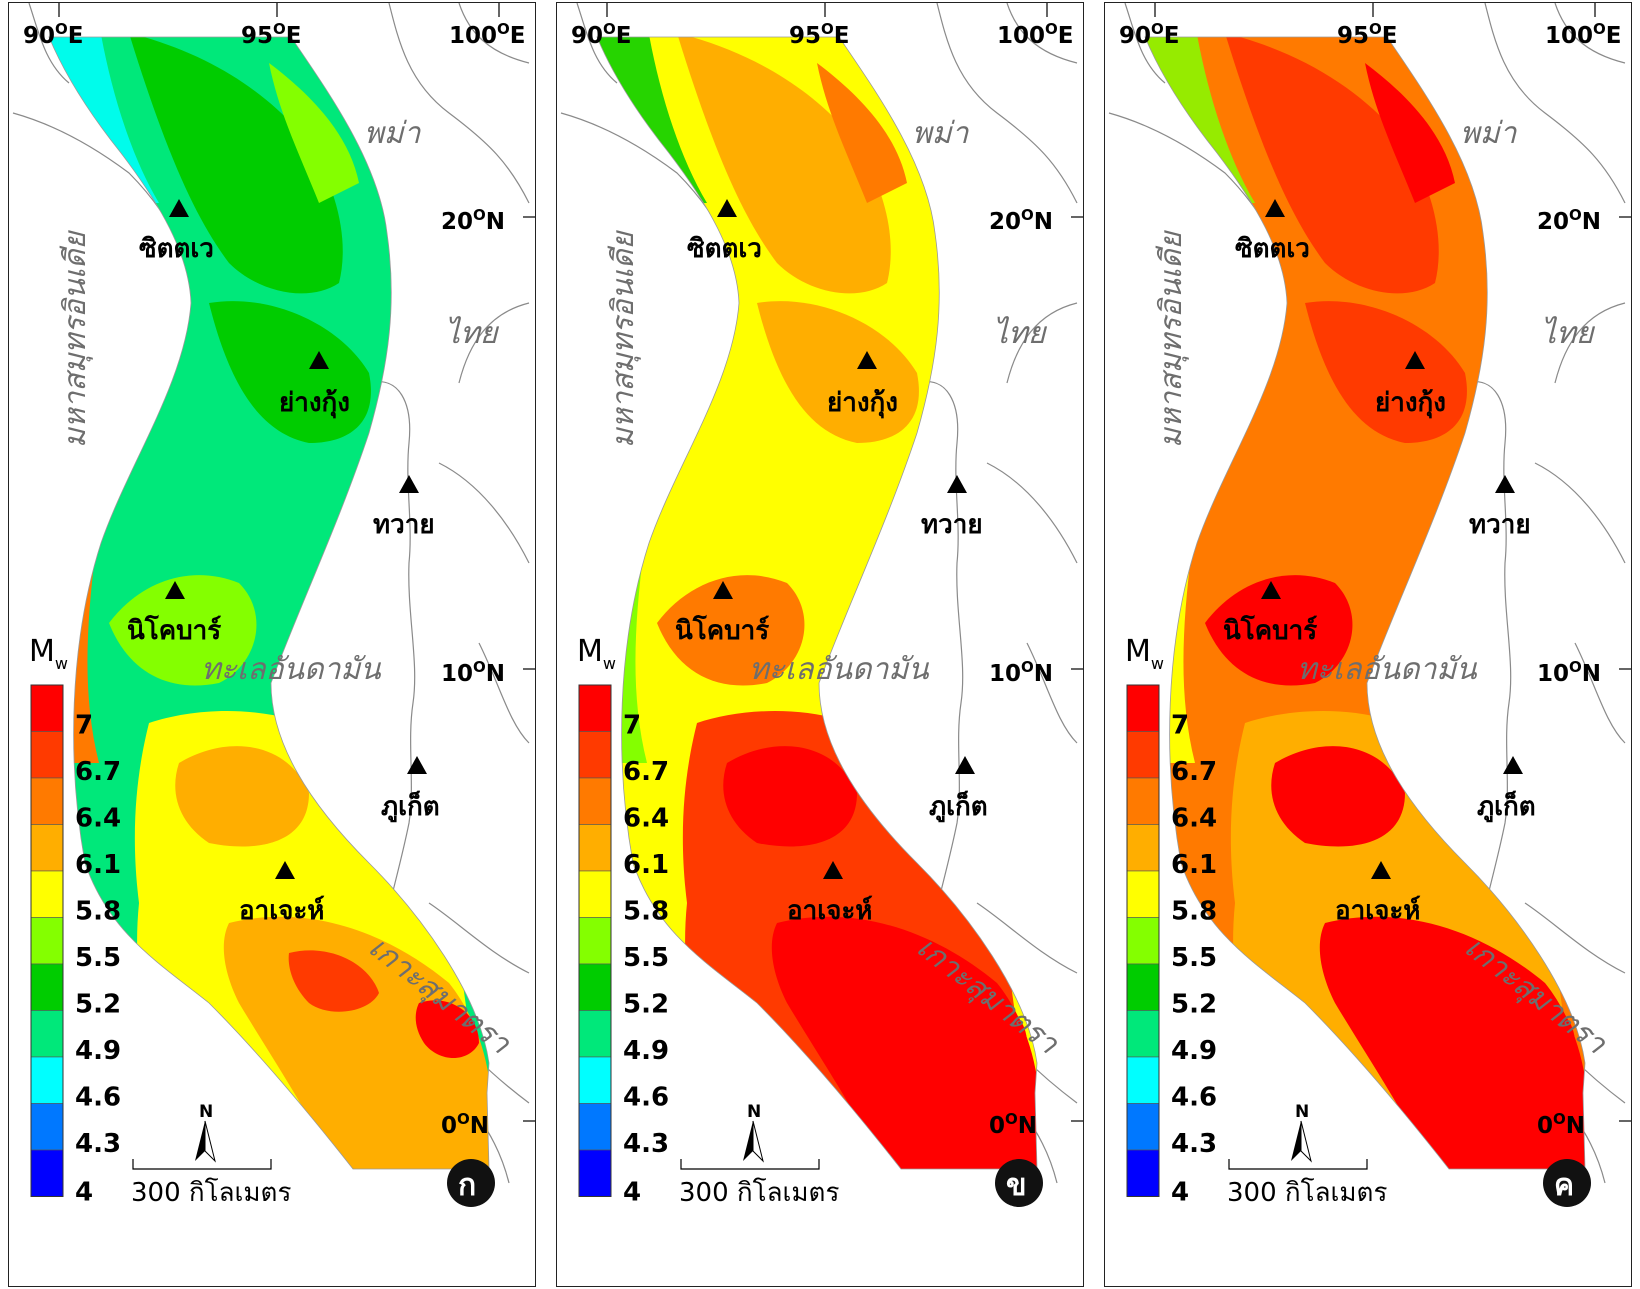 The height and width of the screenshot is (1289, 1640). What do you see at coordinates (487, 34) in the screenshot?
I see `lon-100-label: 100OE` at bounding box center [487, 34].